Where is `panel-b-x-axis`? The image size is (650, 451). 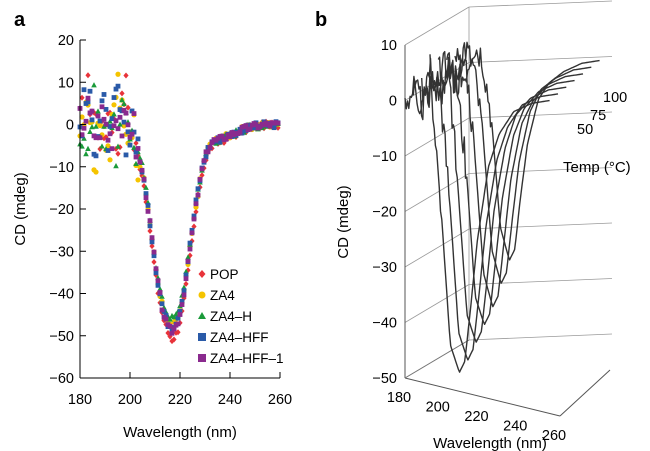 panel-b-x-axis is located at coordinates (482, 397).